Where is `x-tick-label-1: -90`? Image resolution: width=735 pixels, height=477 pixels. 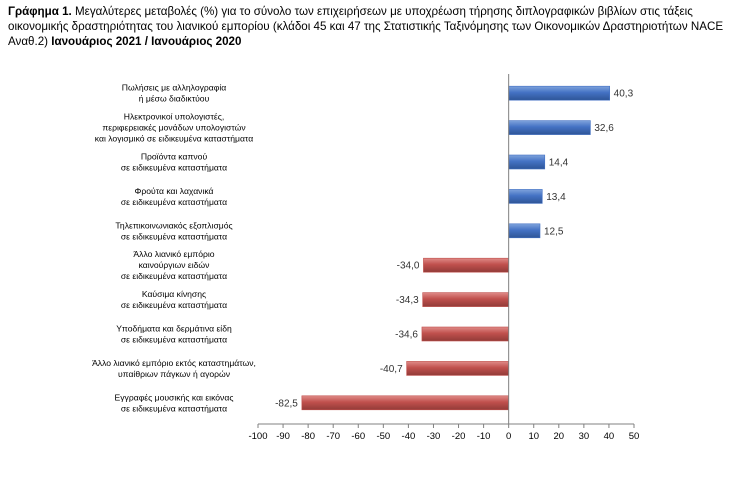 x-tick-label-1: -90 is located at coordinates (283, 436).